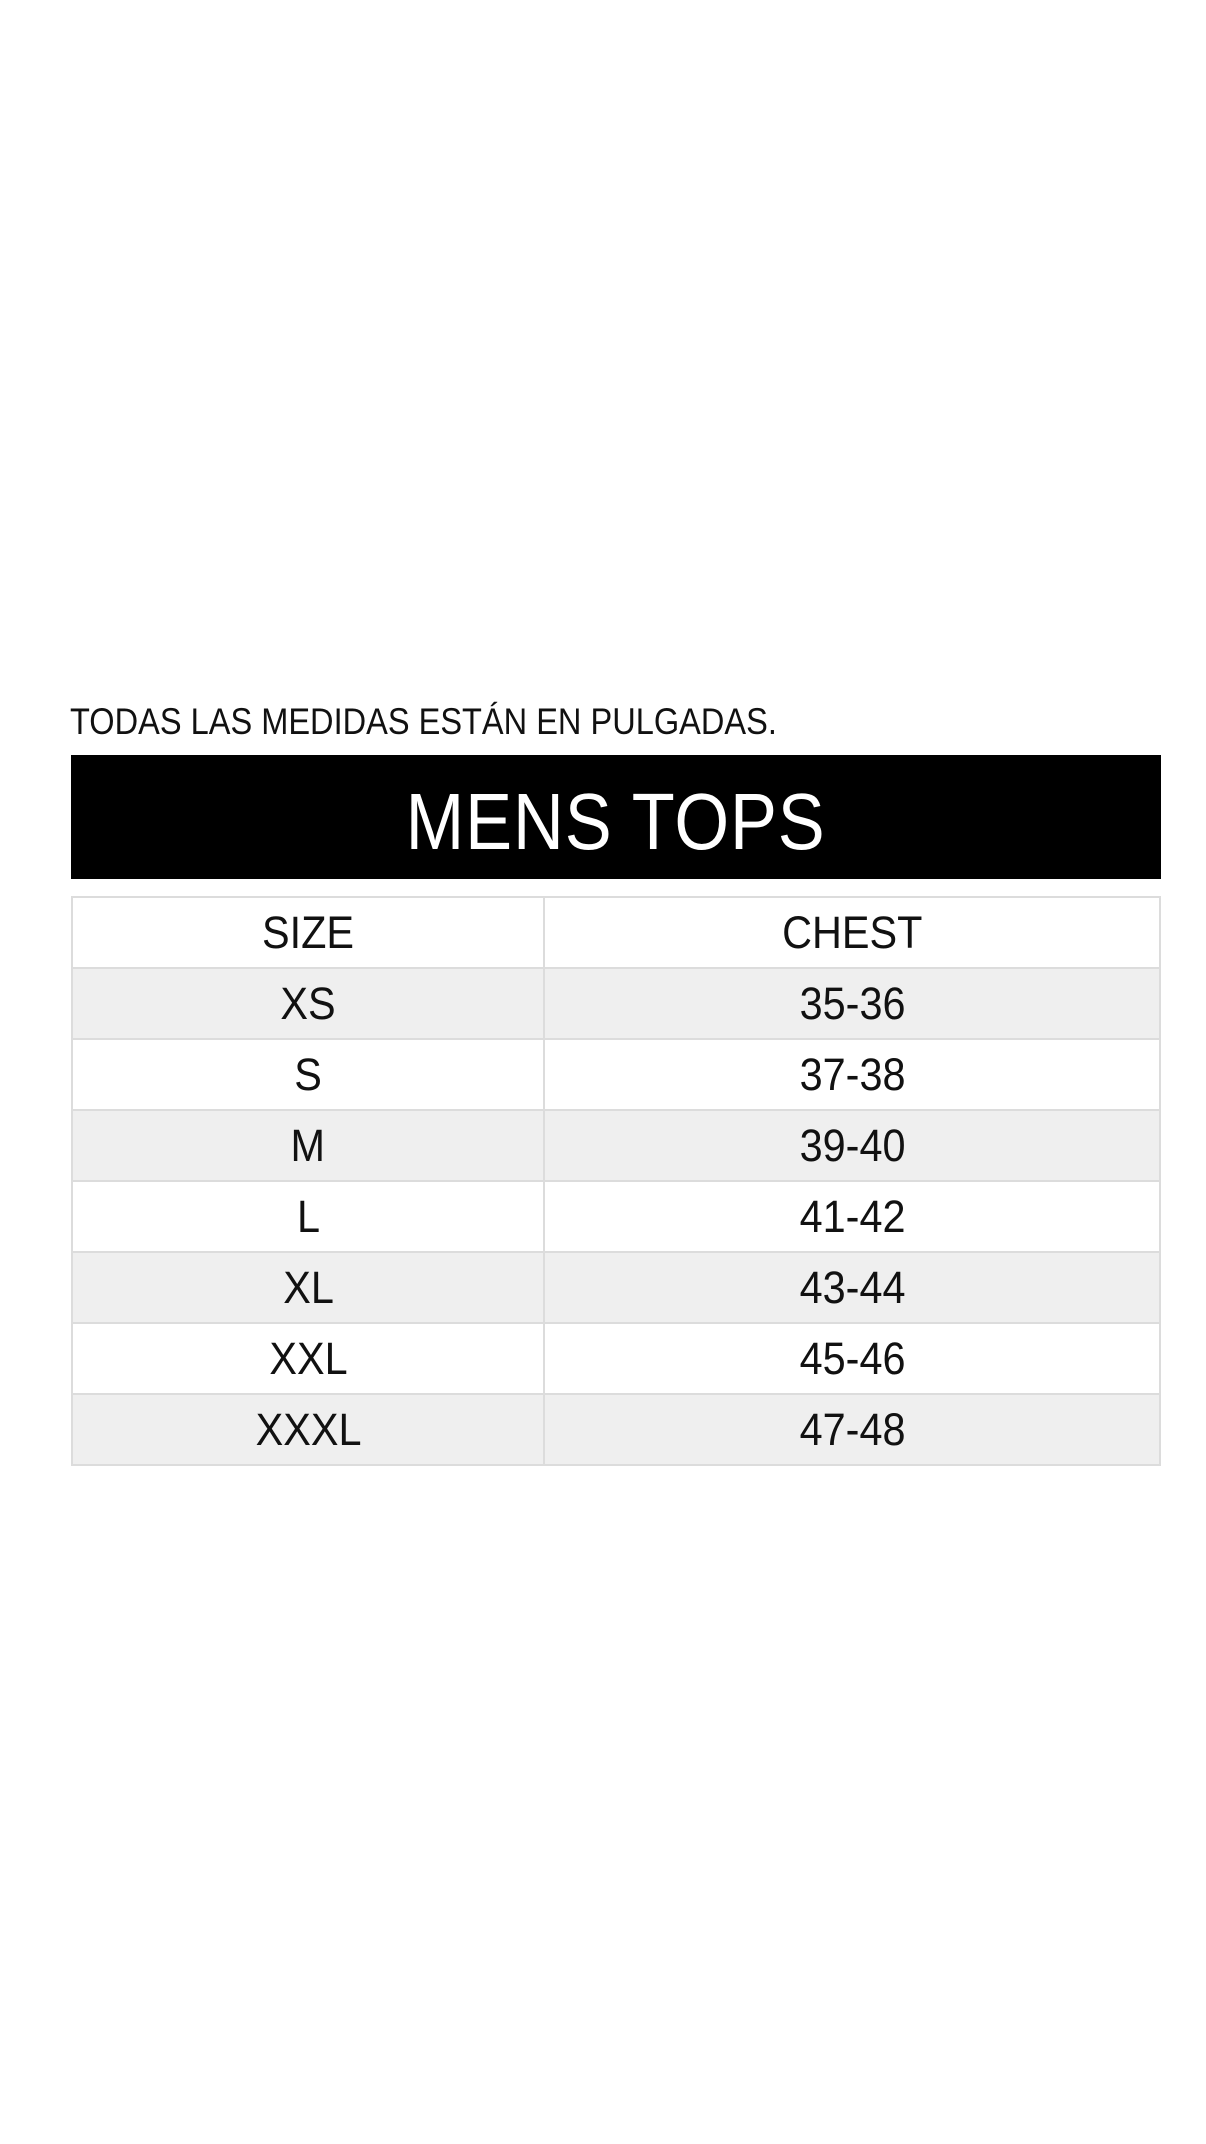  I want to click on size-cell: S, so click(308, 1074).